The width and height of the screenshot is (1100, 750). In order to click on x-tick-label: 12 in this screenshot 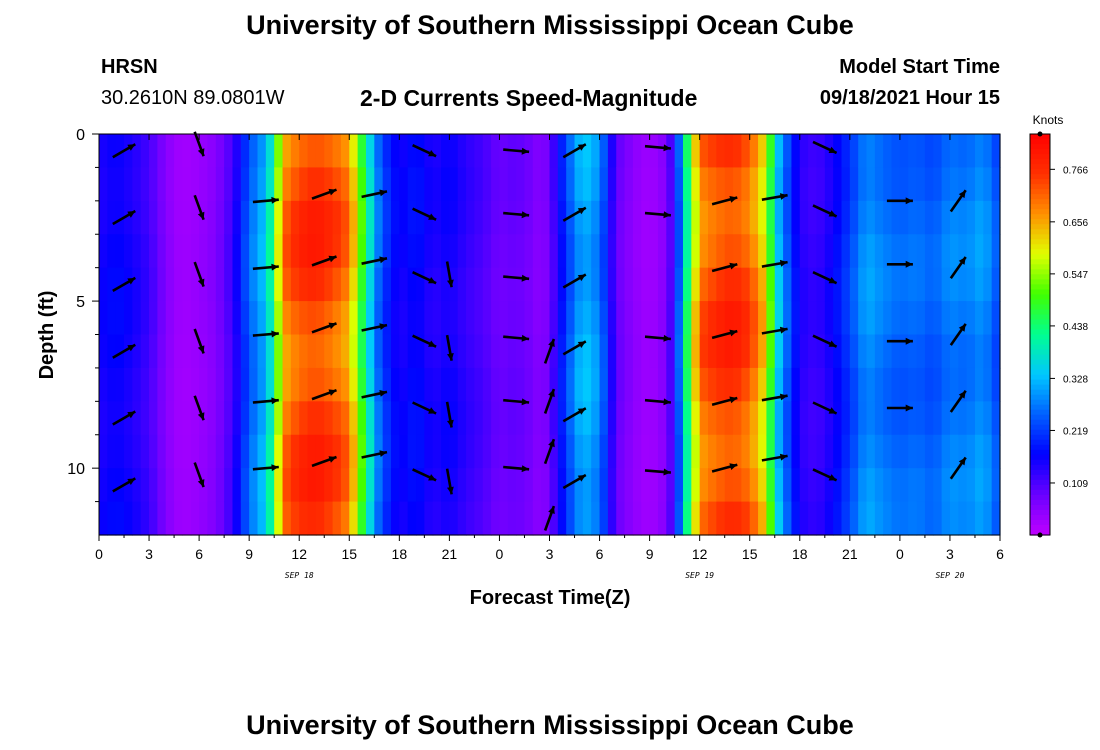, I will do `click(700, 554)`.